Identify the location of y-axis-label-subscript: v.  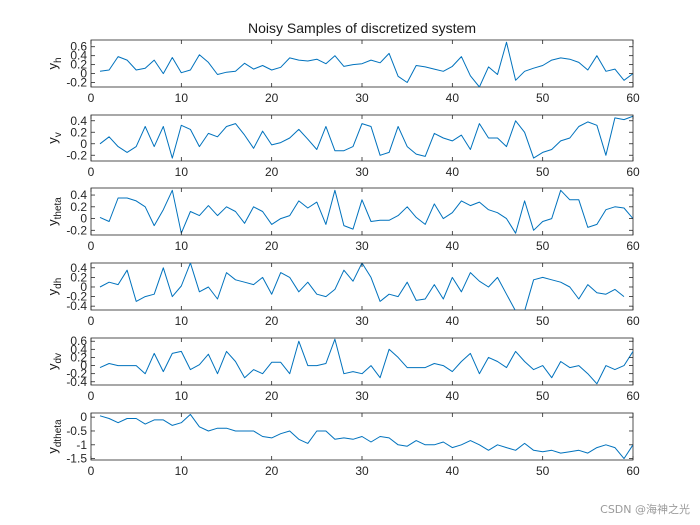
(58, 134).